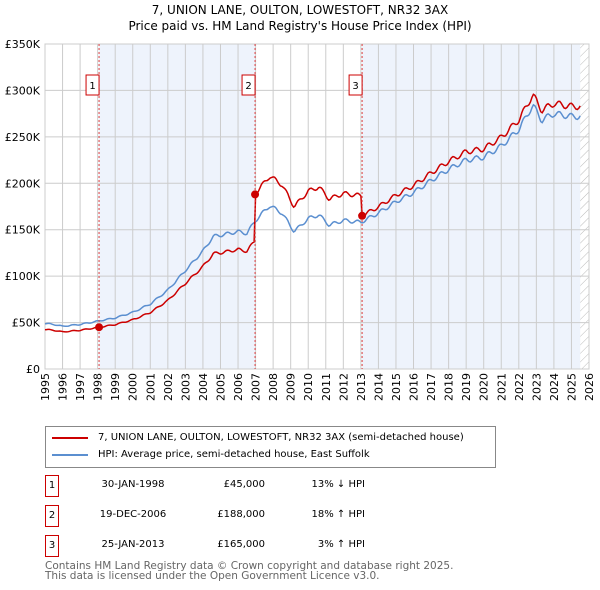  What do you see at coordinates (378, 387) in the screenshot?
I see `x-tick-label: 2014` at bounding box center [378, 387].